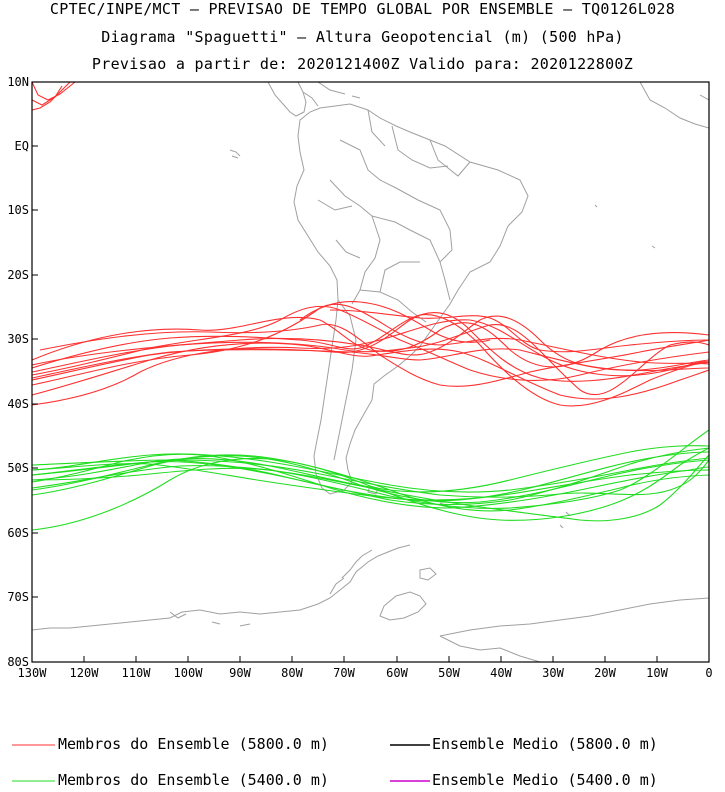 The height and width of the screenshot is (792, 725). Describe the element at coordinates (18, 82) in the screenshot. I see `lat-label: 10N` at that location.